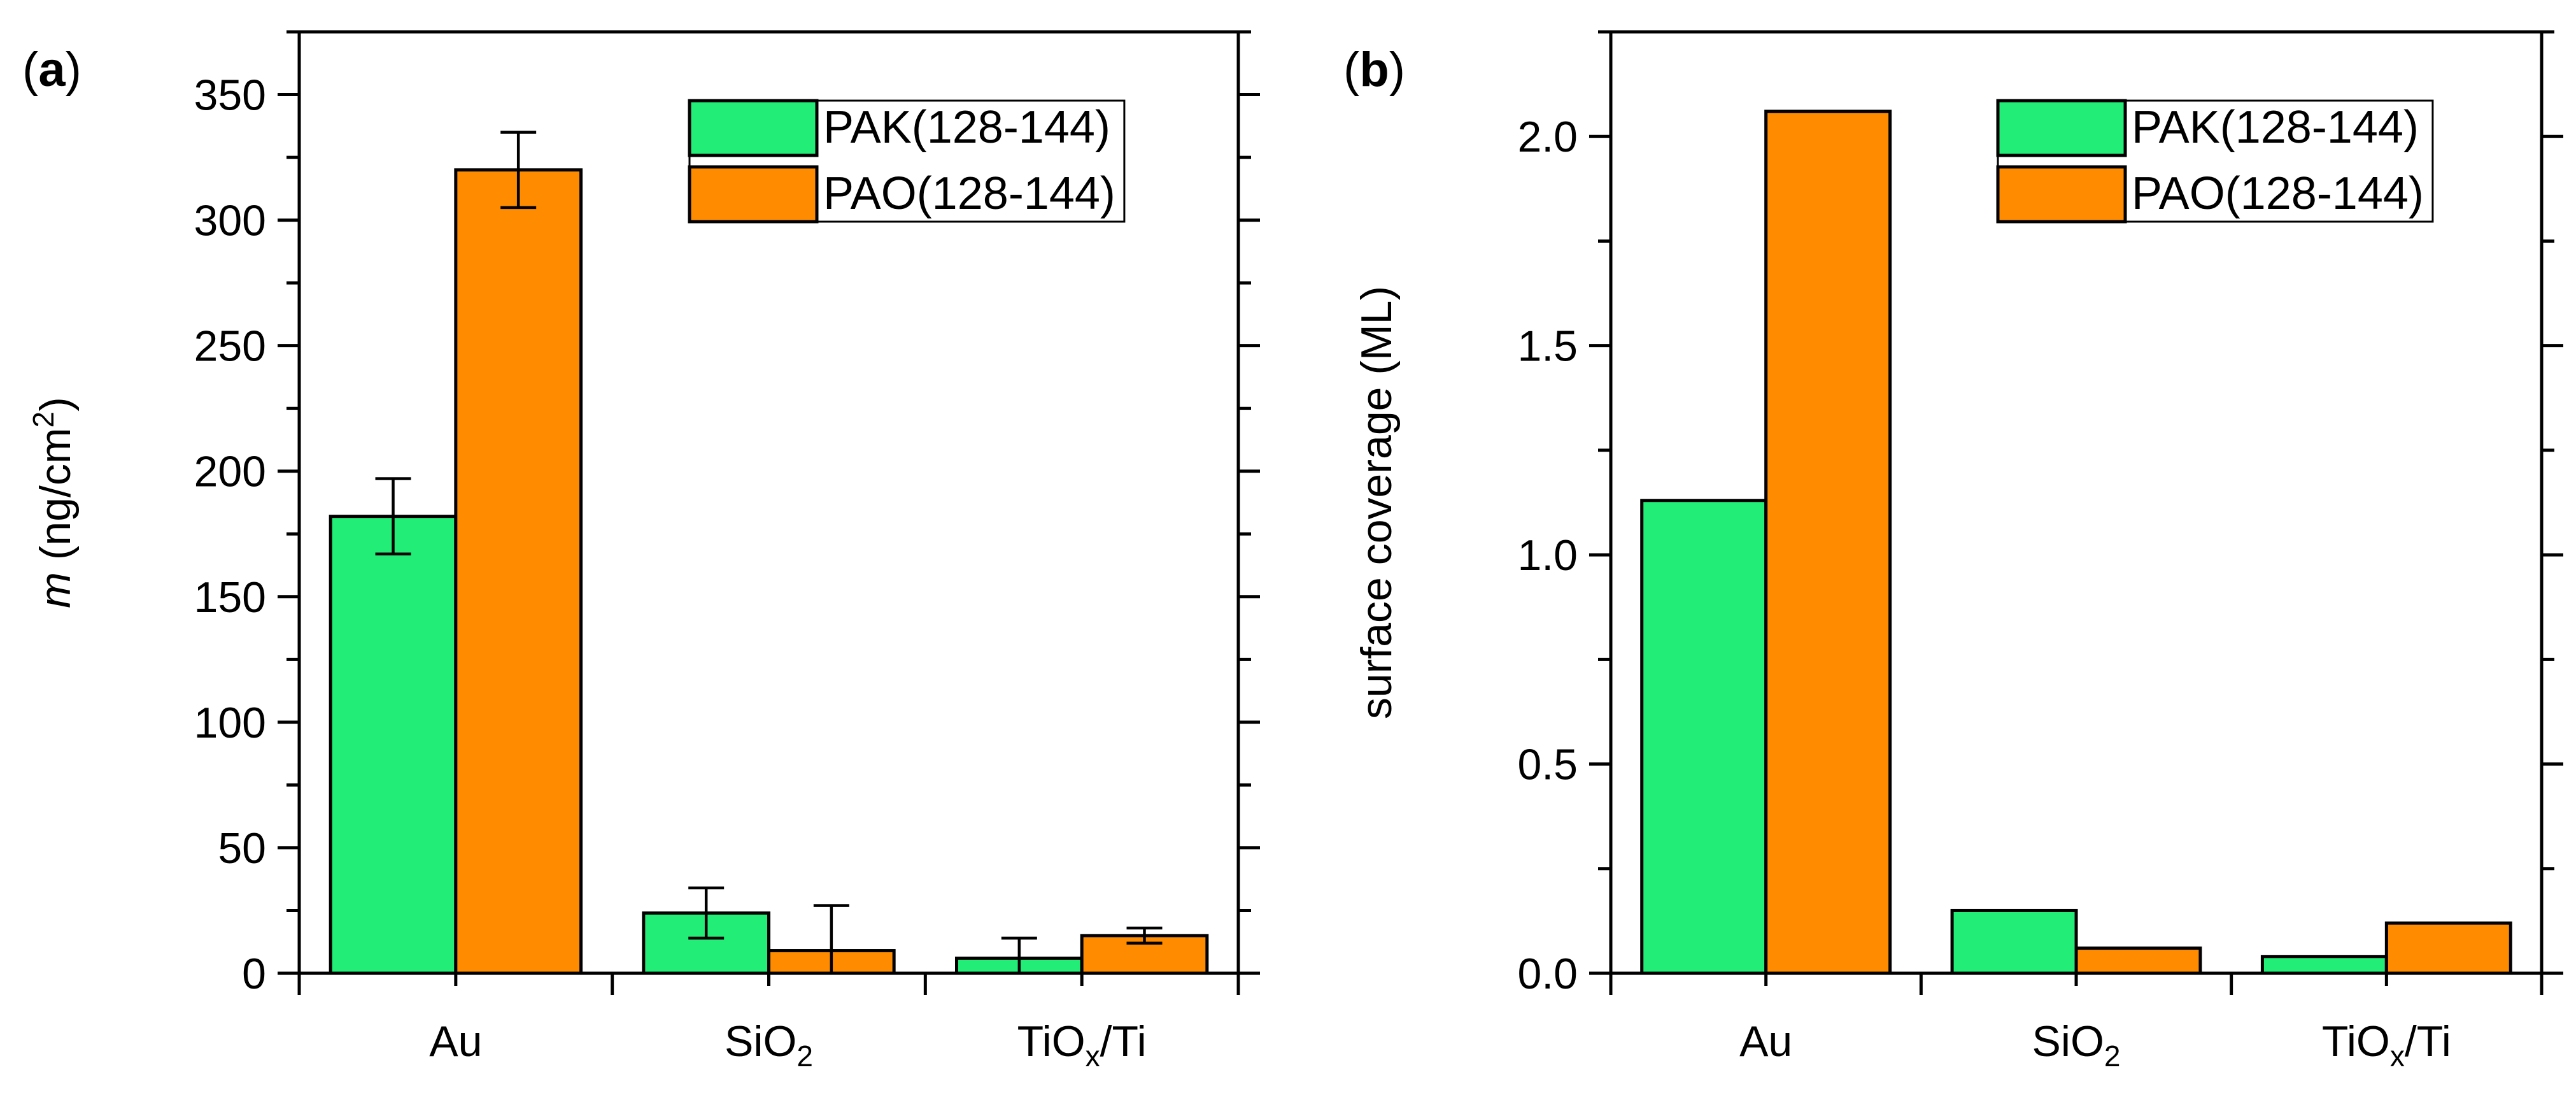 This screenshot has height=1093, width=2576. What do you see at coordinates (1547, 137) in the screenshot?
I see `y-tick-label: 2.0` at bounding box center [1547, 137].